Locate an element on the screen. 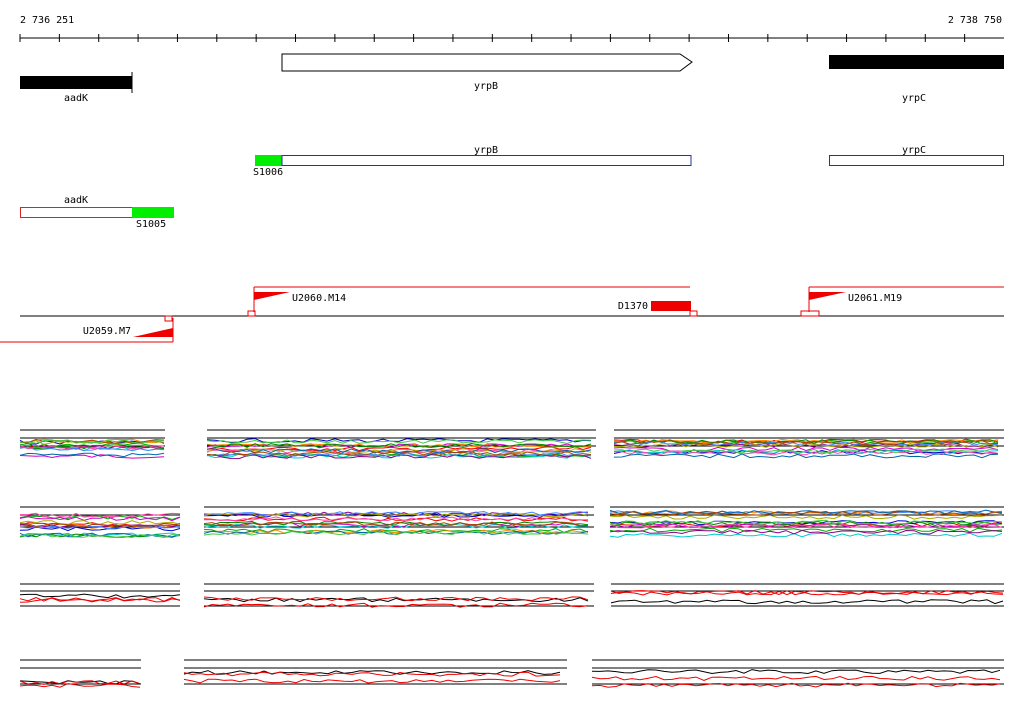 This screenshot has width=1024, height=714. feature-block is located at coordinates (671, 306).